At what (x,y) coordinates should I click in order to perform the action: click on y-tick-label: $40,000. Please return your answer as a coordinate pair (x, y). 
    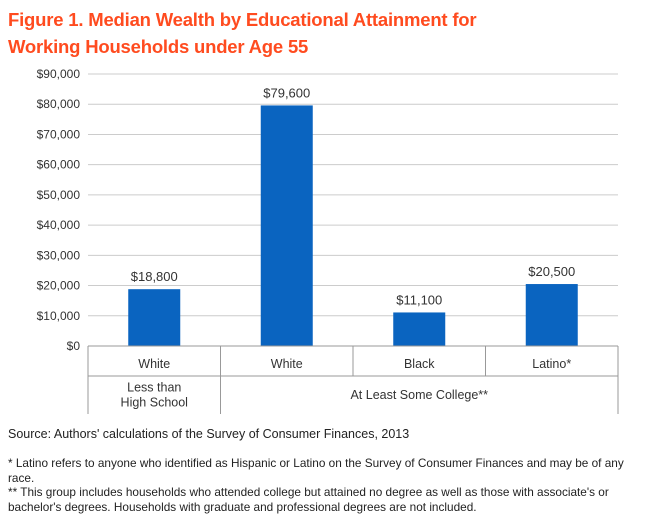
    Looking at the image, I should click on (59, 225).